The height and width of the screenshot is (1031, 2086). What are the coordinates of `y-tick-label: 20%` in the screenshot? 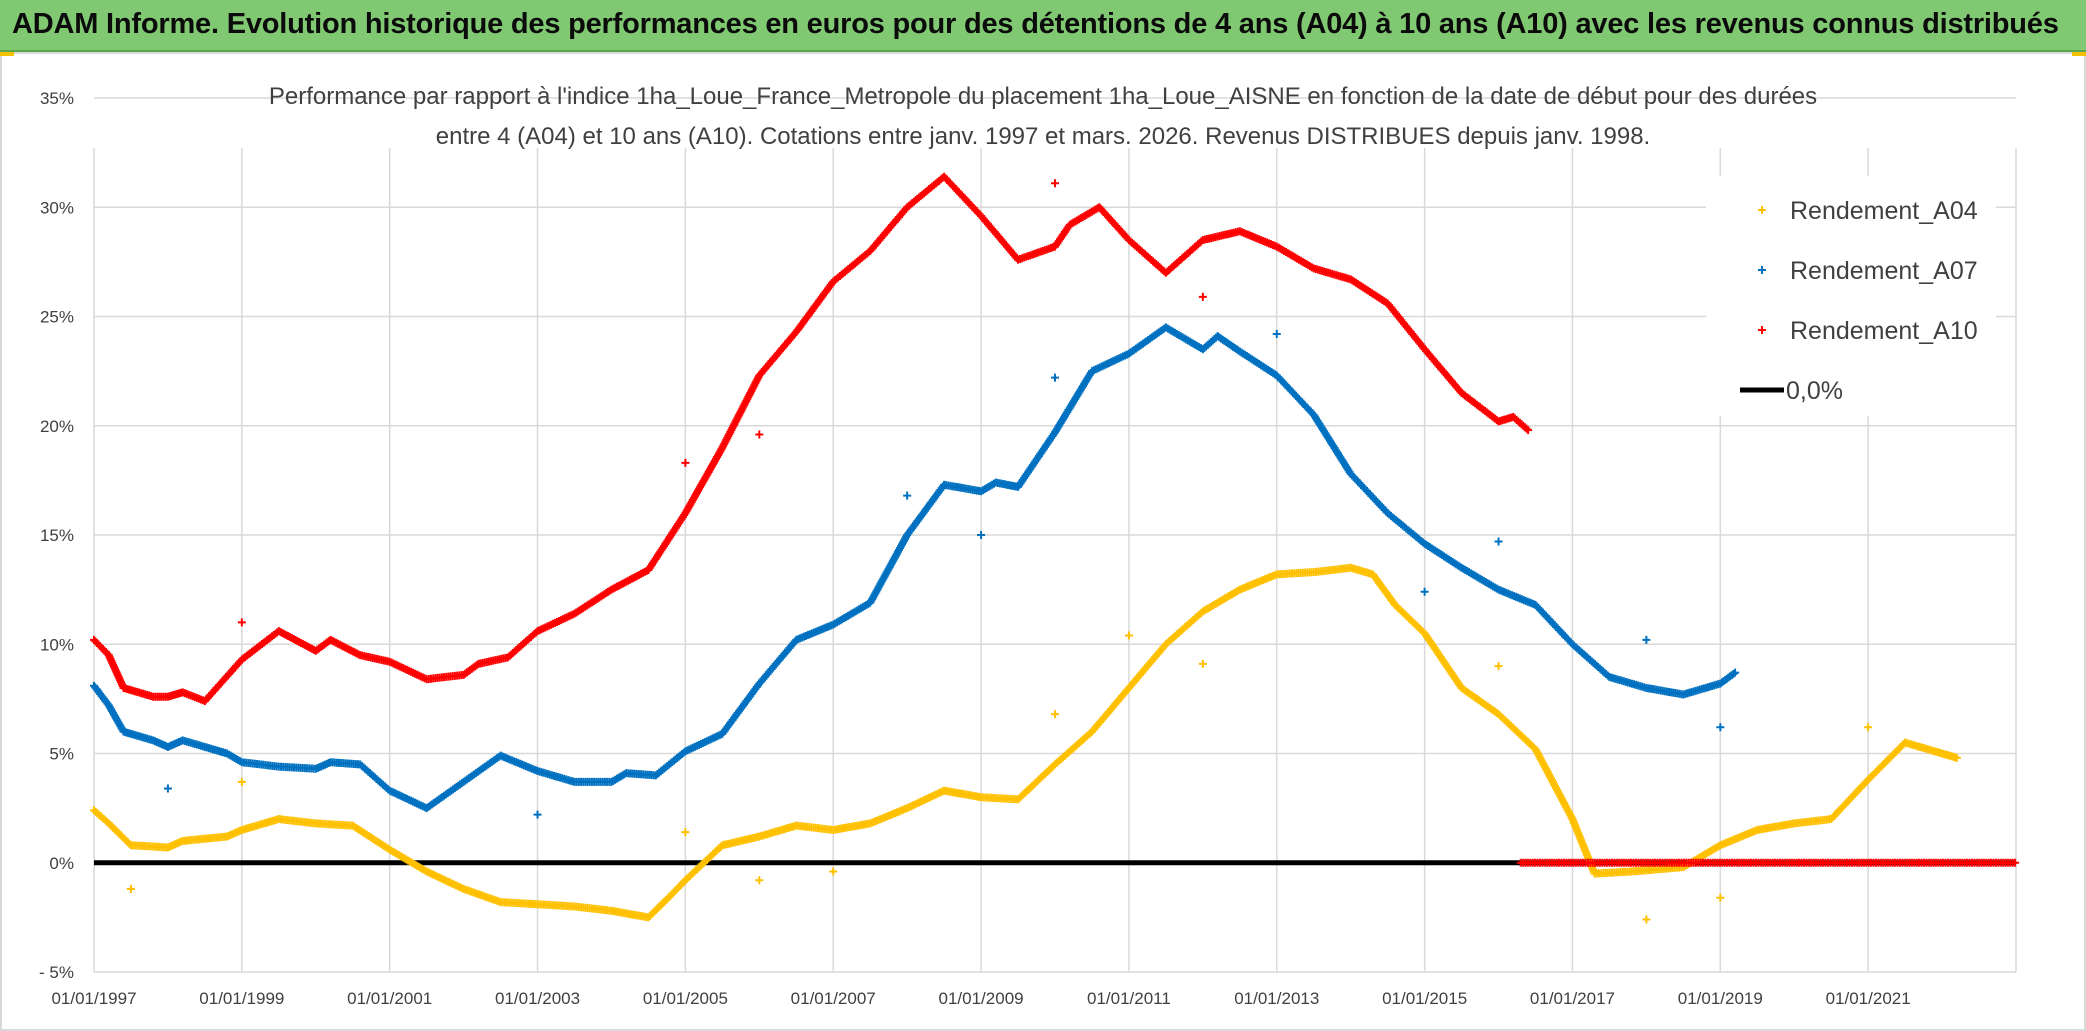 It's located at (57, 426).